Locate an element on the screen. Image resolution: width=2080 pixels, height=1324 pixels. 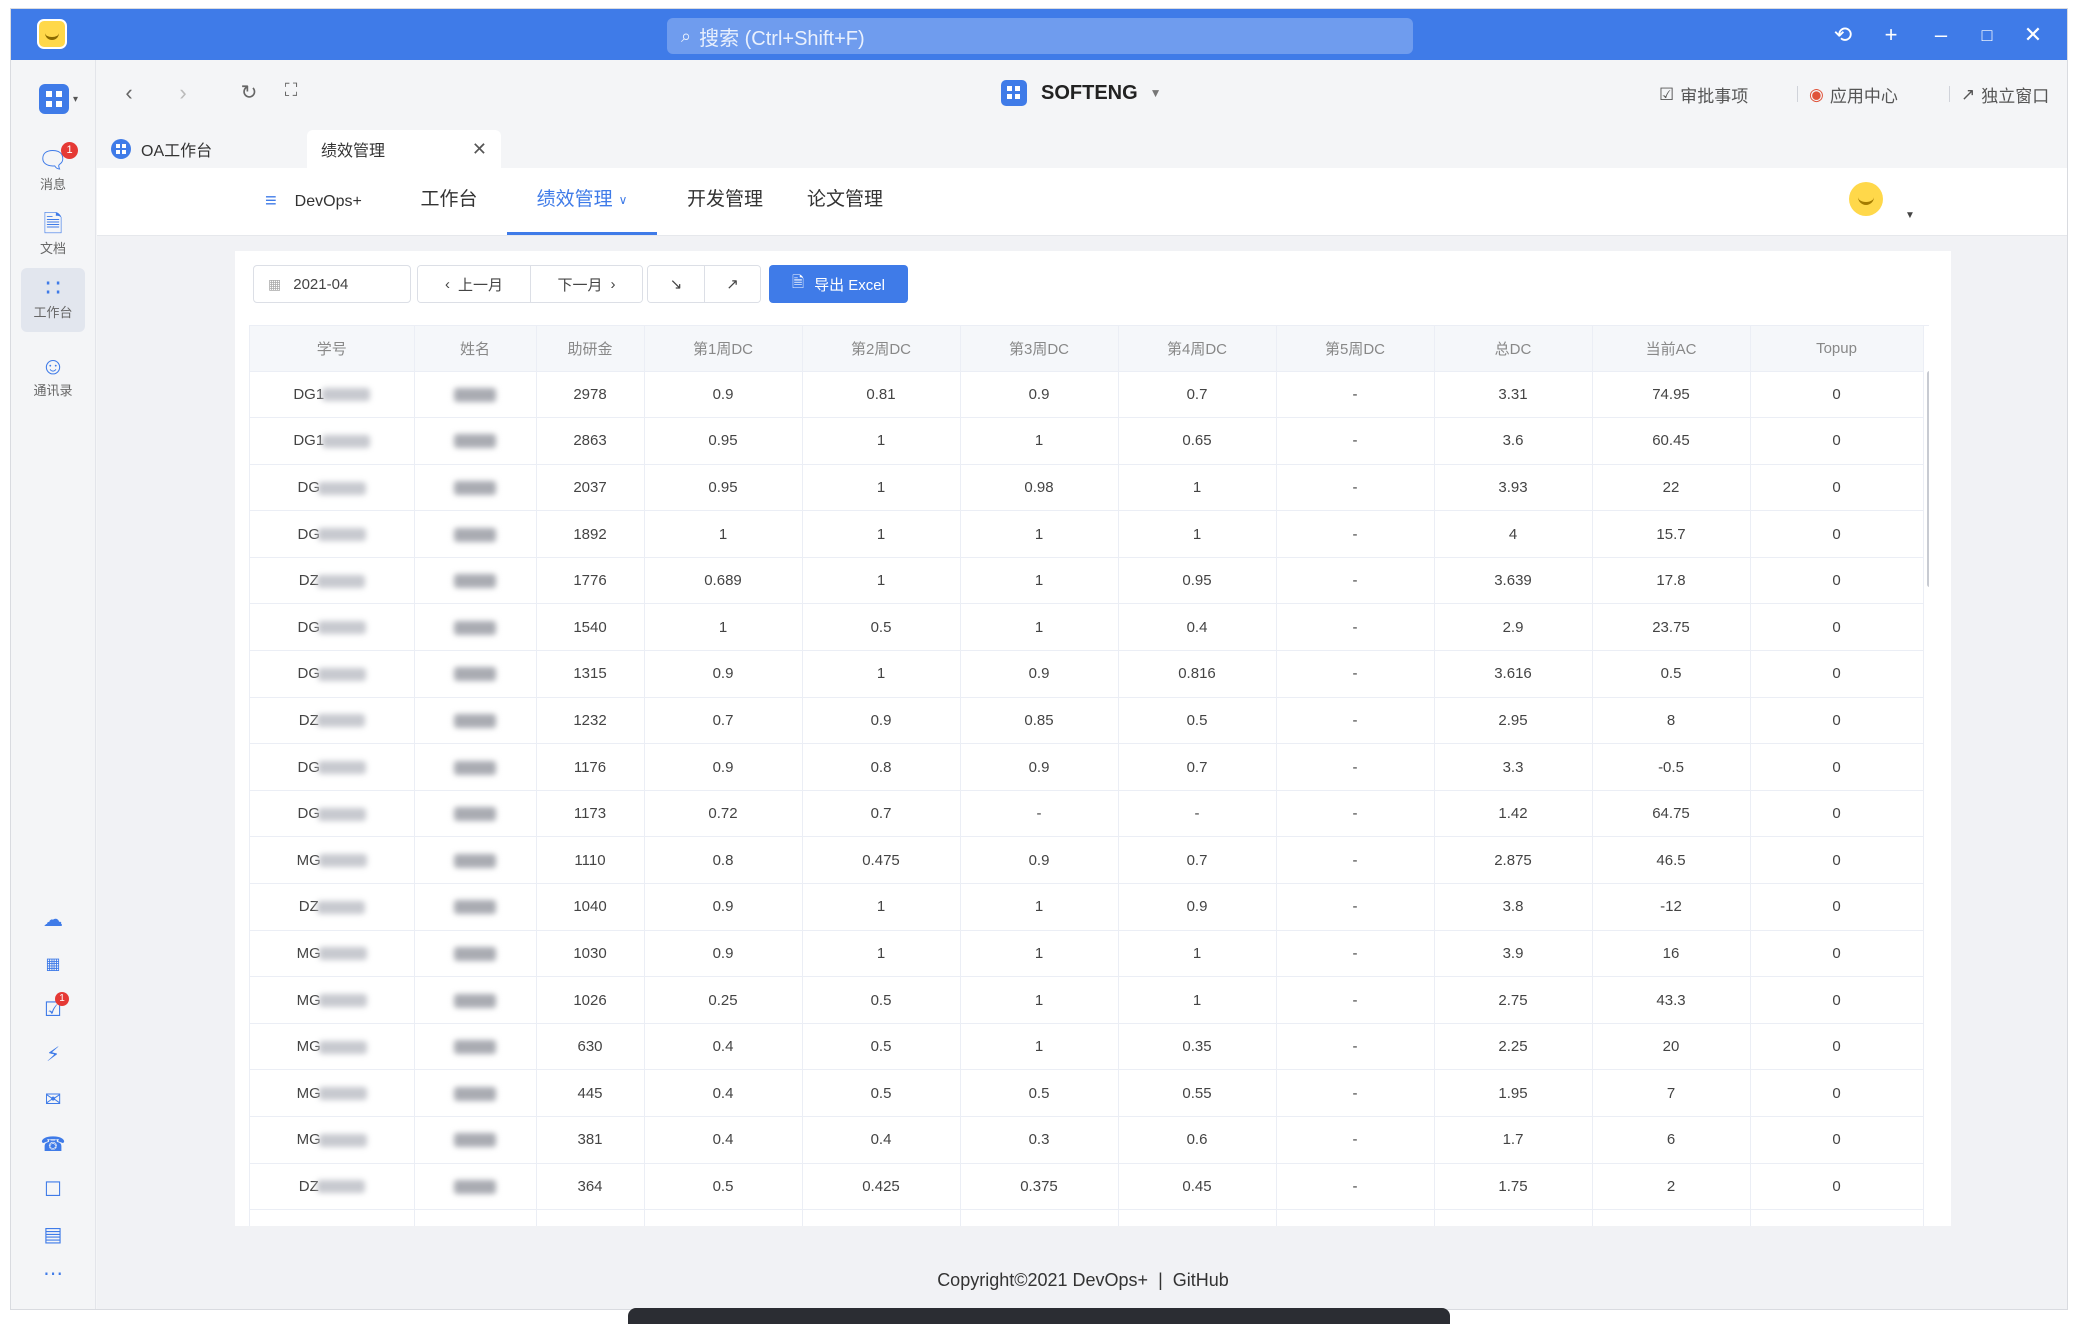
chevron-down-icon: ▼ is located at coordinates (1910, 215).